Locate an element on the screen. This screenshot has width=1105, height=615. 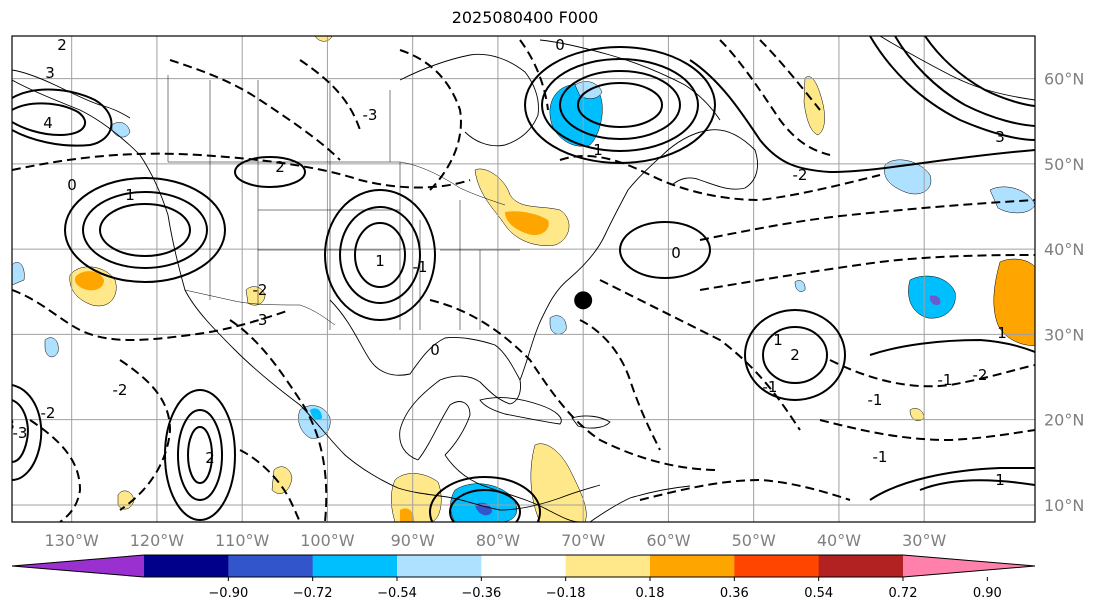
longitude-label: 40°W is located at coordinates (839, 540).